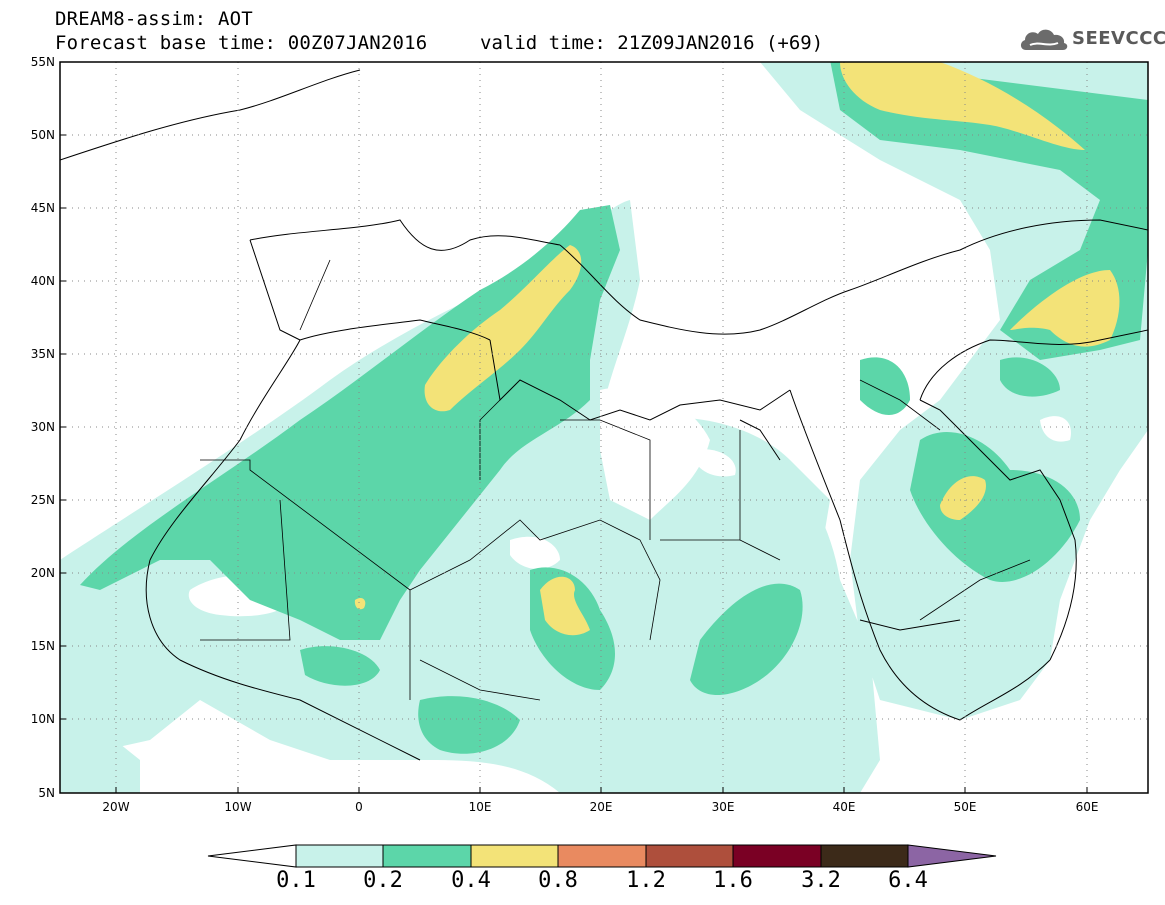 The image size is (1165, 905). Describe the element at coordinates (296, 880) in the screenshot. I see `colorbar-label: 0.1` at that location.